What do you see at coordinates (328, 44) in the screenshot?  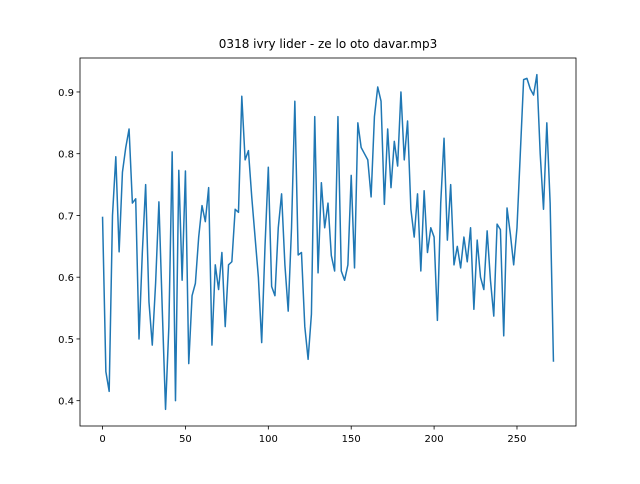 I see `chart-title: 0318 ivry lider - ze lo oto davar.mp3` at bounding box center [328, 44].